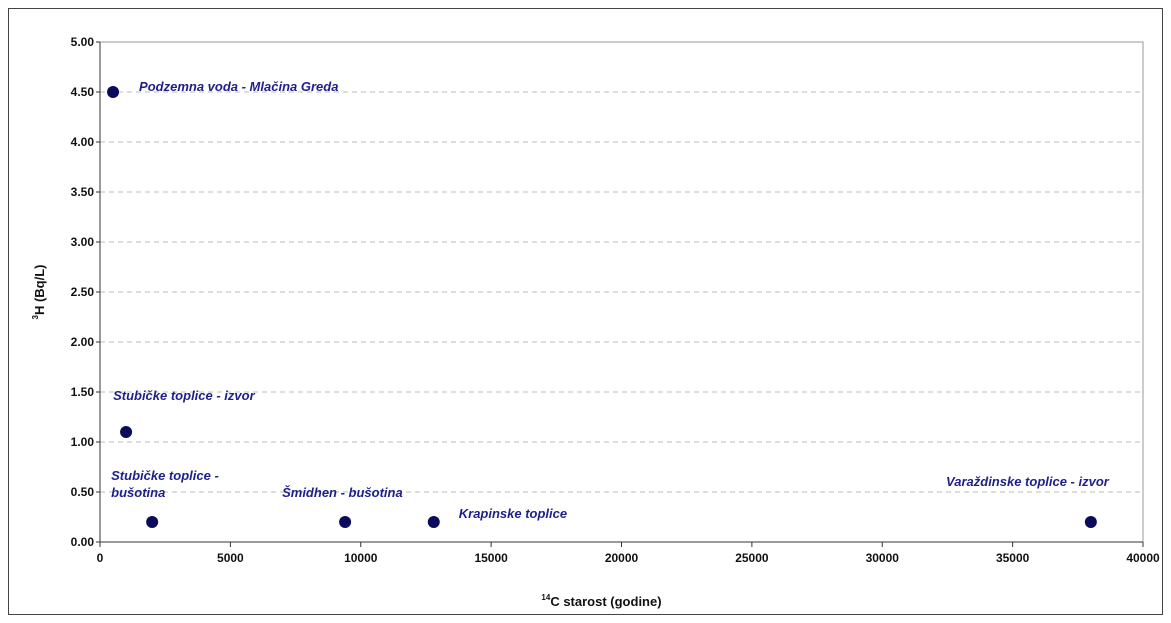 The image size is (1171, 623). I want to click on x-tick-label: 40000, so click(1143, 558).